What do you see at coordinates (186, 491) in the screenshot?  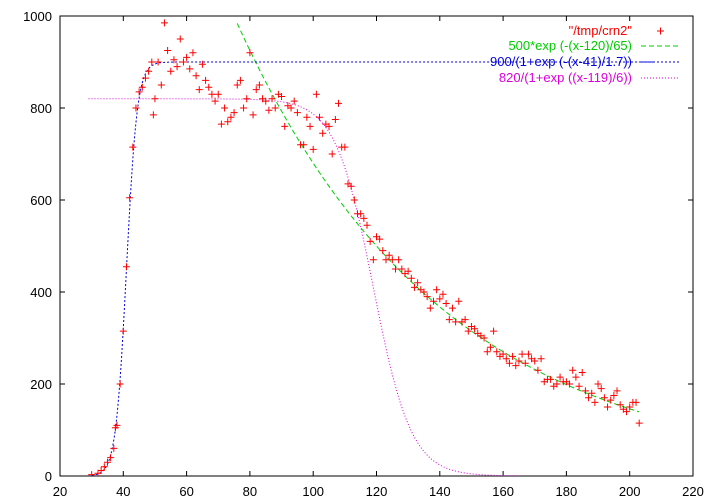 I see `x-tick-label: 60` at bounding box center [186, 491].